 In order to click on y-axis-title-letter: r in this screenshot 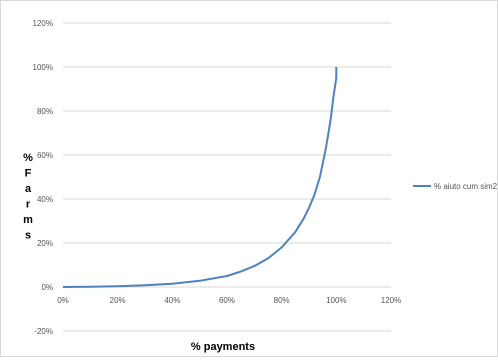, I will do `click(28, 205)`.